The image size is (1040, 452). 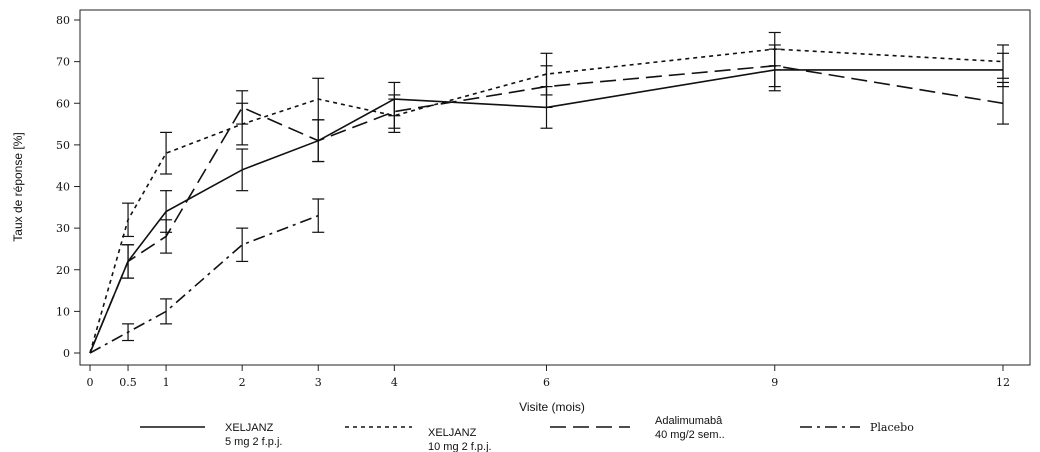 What do you see at coordinates (128, 382) in the screenshot?
I see `x-tick-label: 0.5` at bounding box center [128, 382].